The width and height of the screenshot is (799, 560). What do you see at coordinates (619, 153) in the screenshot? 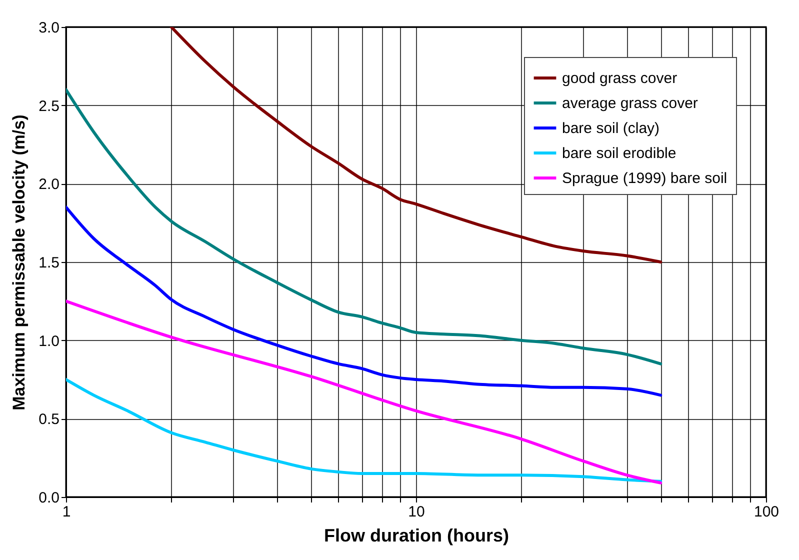
I see `legend-label: bare soil erodible` at bounding box center [619, 153].